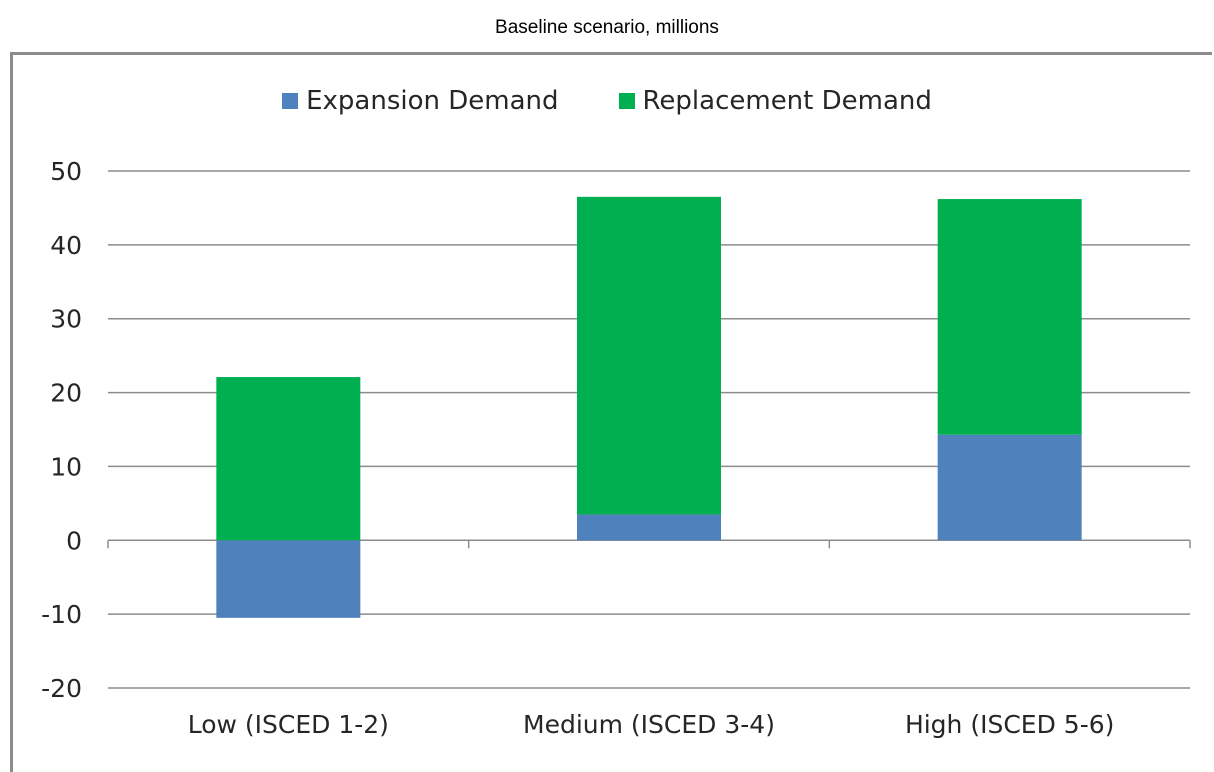 The height and width of the screenshot is (772, 1214). I want to click on legend-swatch-expansion, so click(290, 101).